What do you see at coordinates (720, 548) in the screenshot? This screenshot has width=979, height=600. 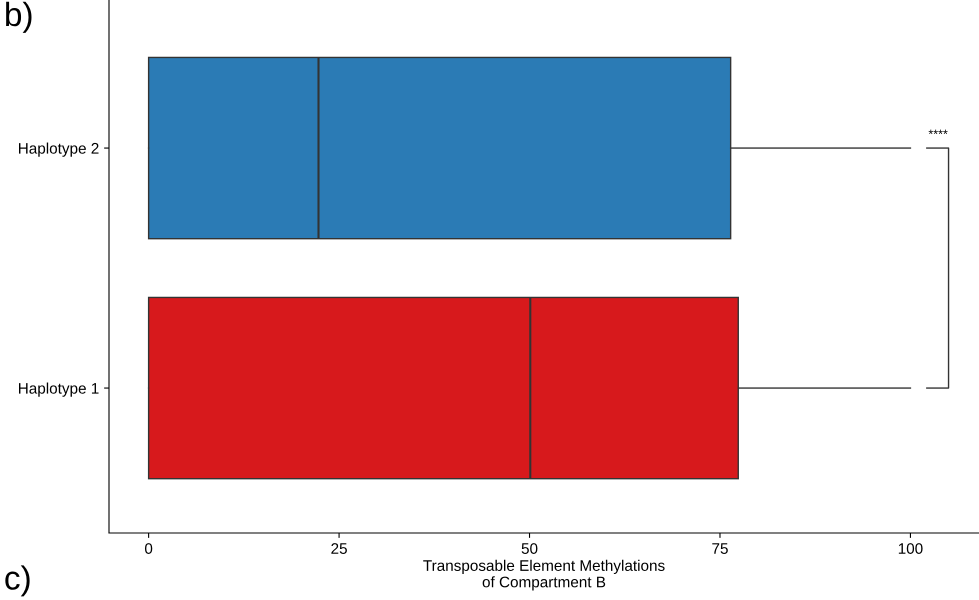 I see `x-tick-label: 75` at bounding box center [720, 548].